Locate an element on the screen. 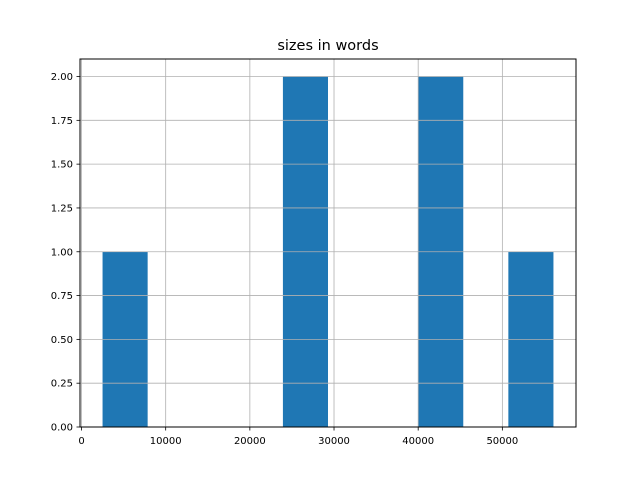 This screenshot has height=484, width=640. y-tick-label: 1.00 is located at coordinates (62, 252).